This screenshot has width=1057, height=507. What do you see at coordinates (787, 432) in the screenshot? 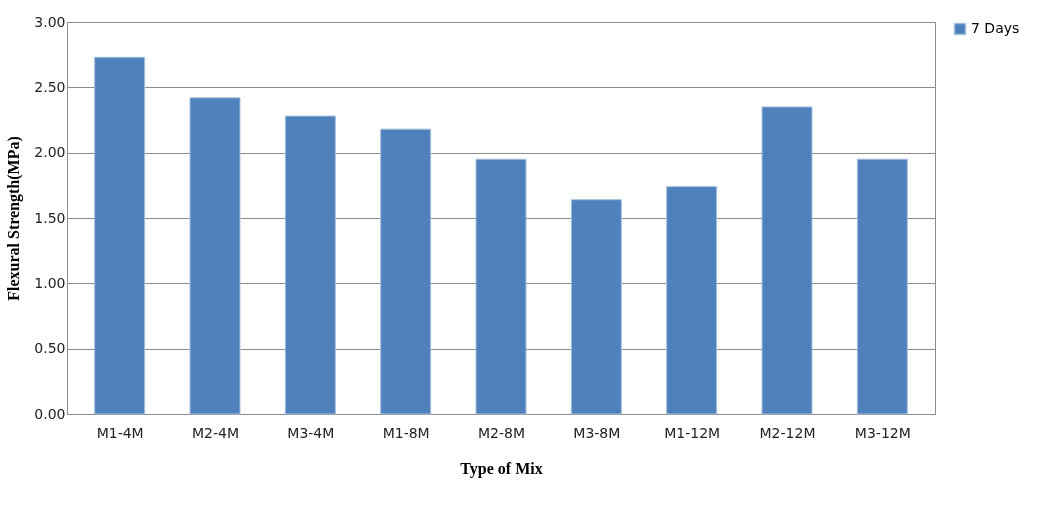
I see `x-tick-label: M2-12M` at bounding box center [787, 432].